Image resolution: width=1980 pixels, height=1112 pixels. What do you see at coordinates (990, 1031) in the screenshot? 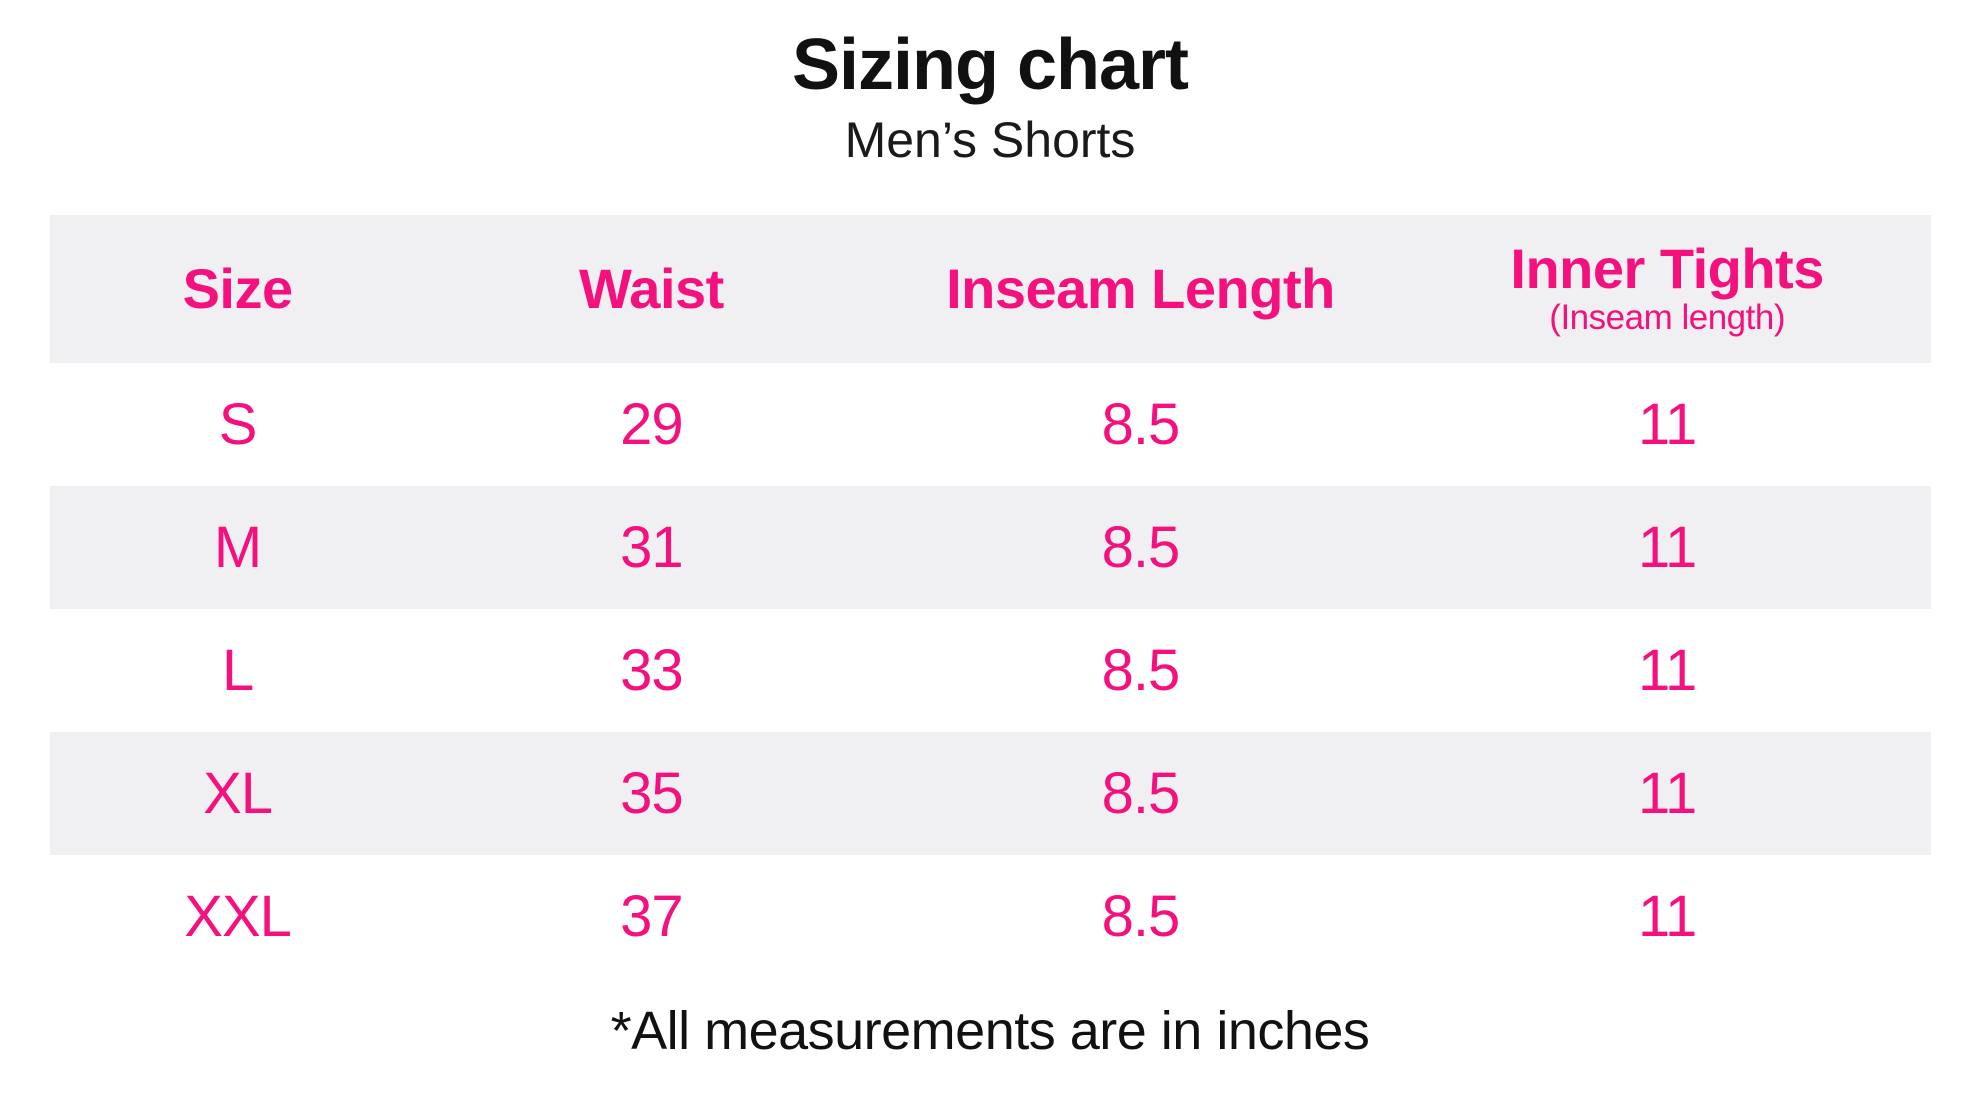
I see `measurements-footnote: *All measurements are in inches` at bounding box center [990, 1031].